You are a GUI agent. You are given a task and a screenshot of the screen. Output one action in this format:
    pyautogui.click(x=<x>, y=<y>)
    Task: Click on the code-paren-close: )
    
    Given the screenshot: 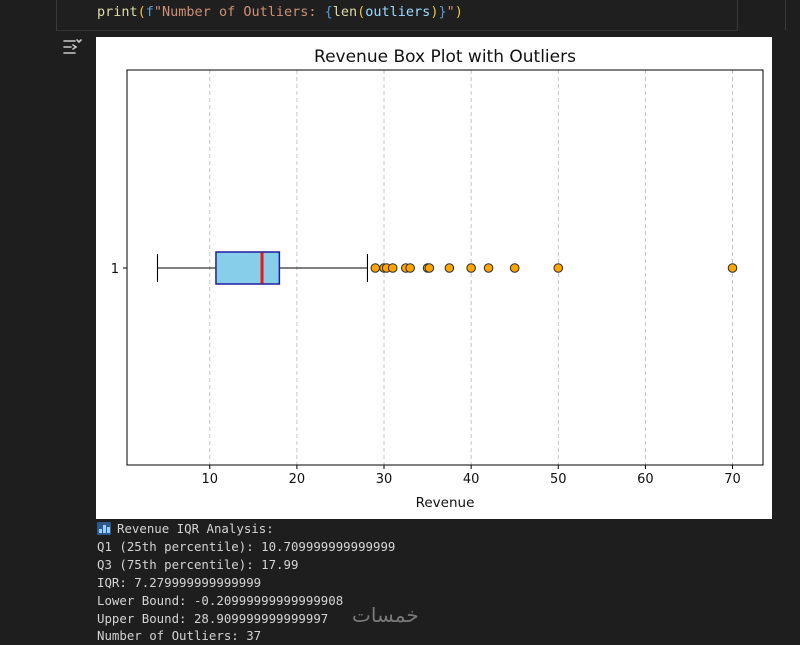 What is the action you would take?
    pyautogui.click(x=458, y=12)
    